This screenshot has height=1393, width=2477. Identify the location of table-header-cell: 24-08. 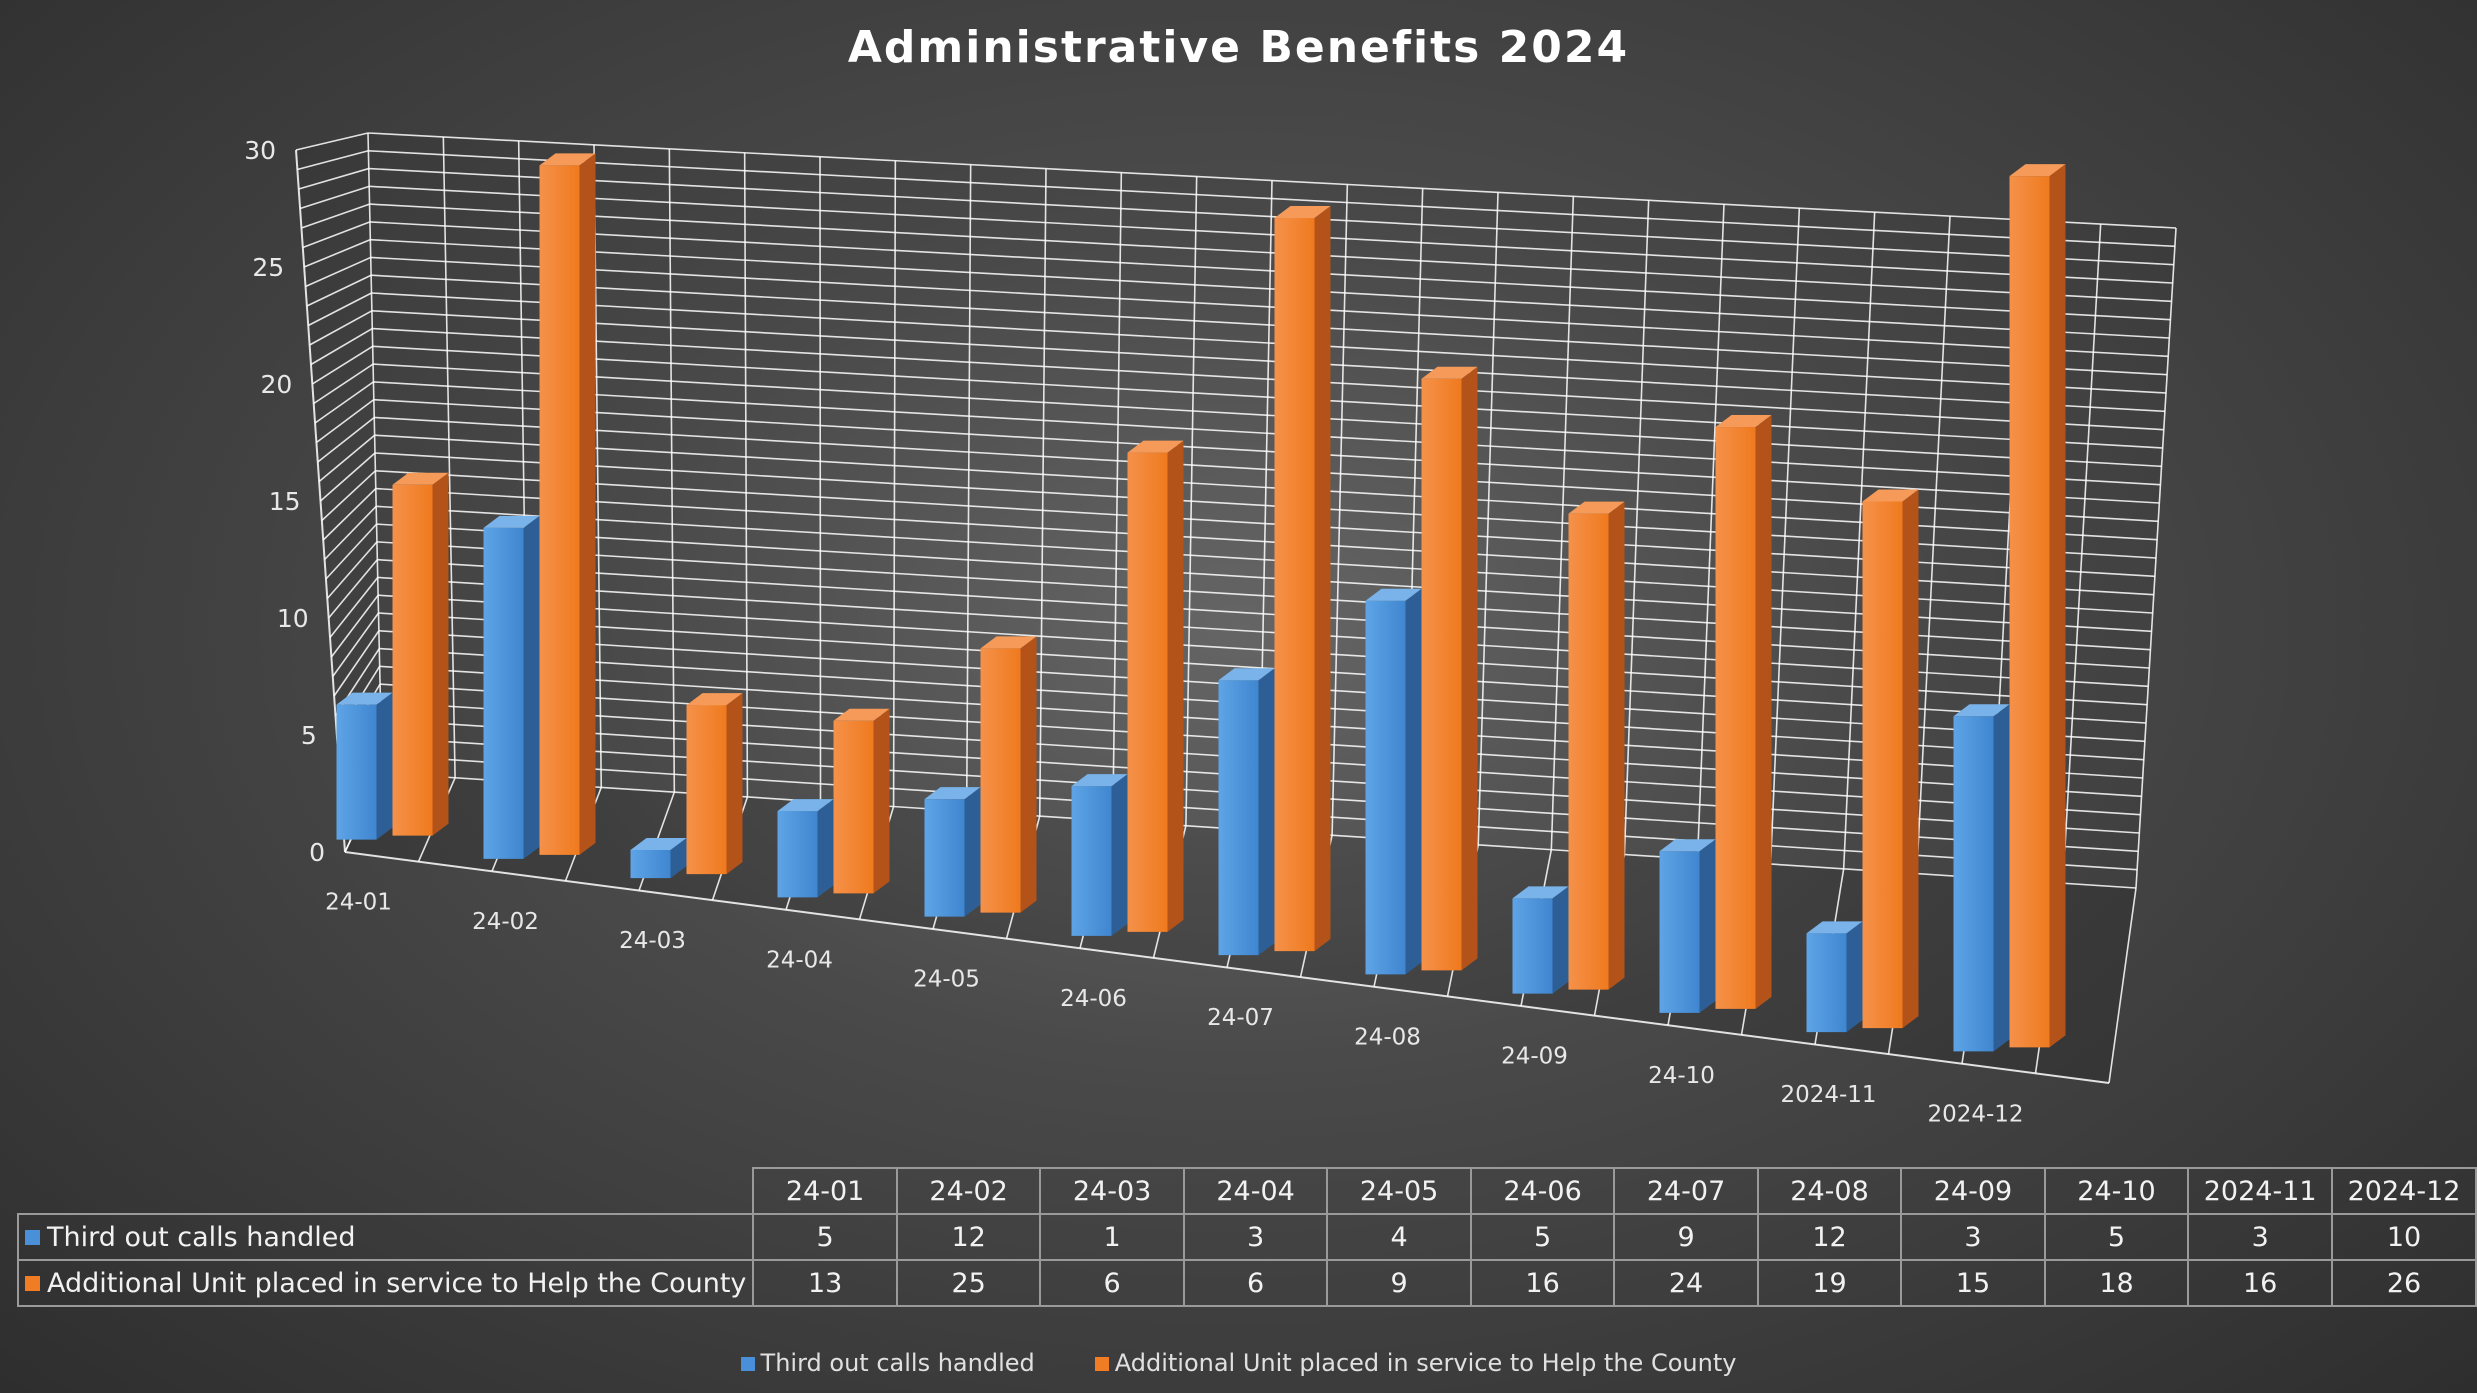
(1829, 1191).